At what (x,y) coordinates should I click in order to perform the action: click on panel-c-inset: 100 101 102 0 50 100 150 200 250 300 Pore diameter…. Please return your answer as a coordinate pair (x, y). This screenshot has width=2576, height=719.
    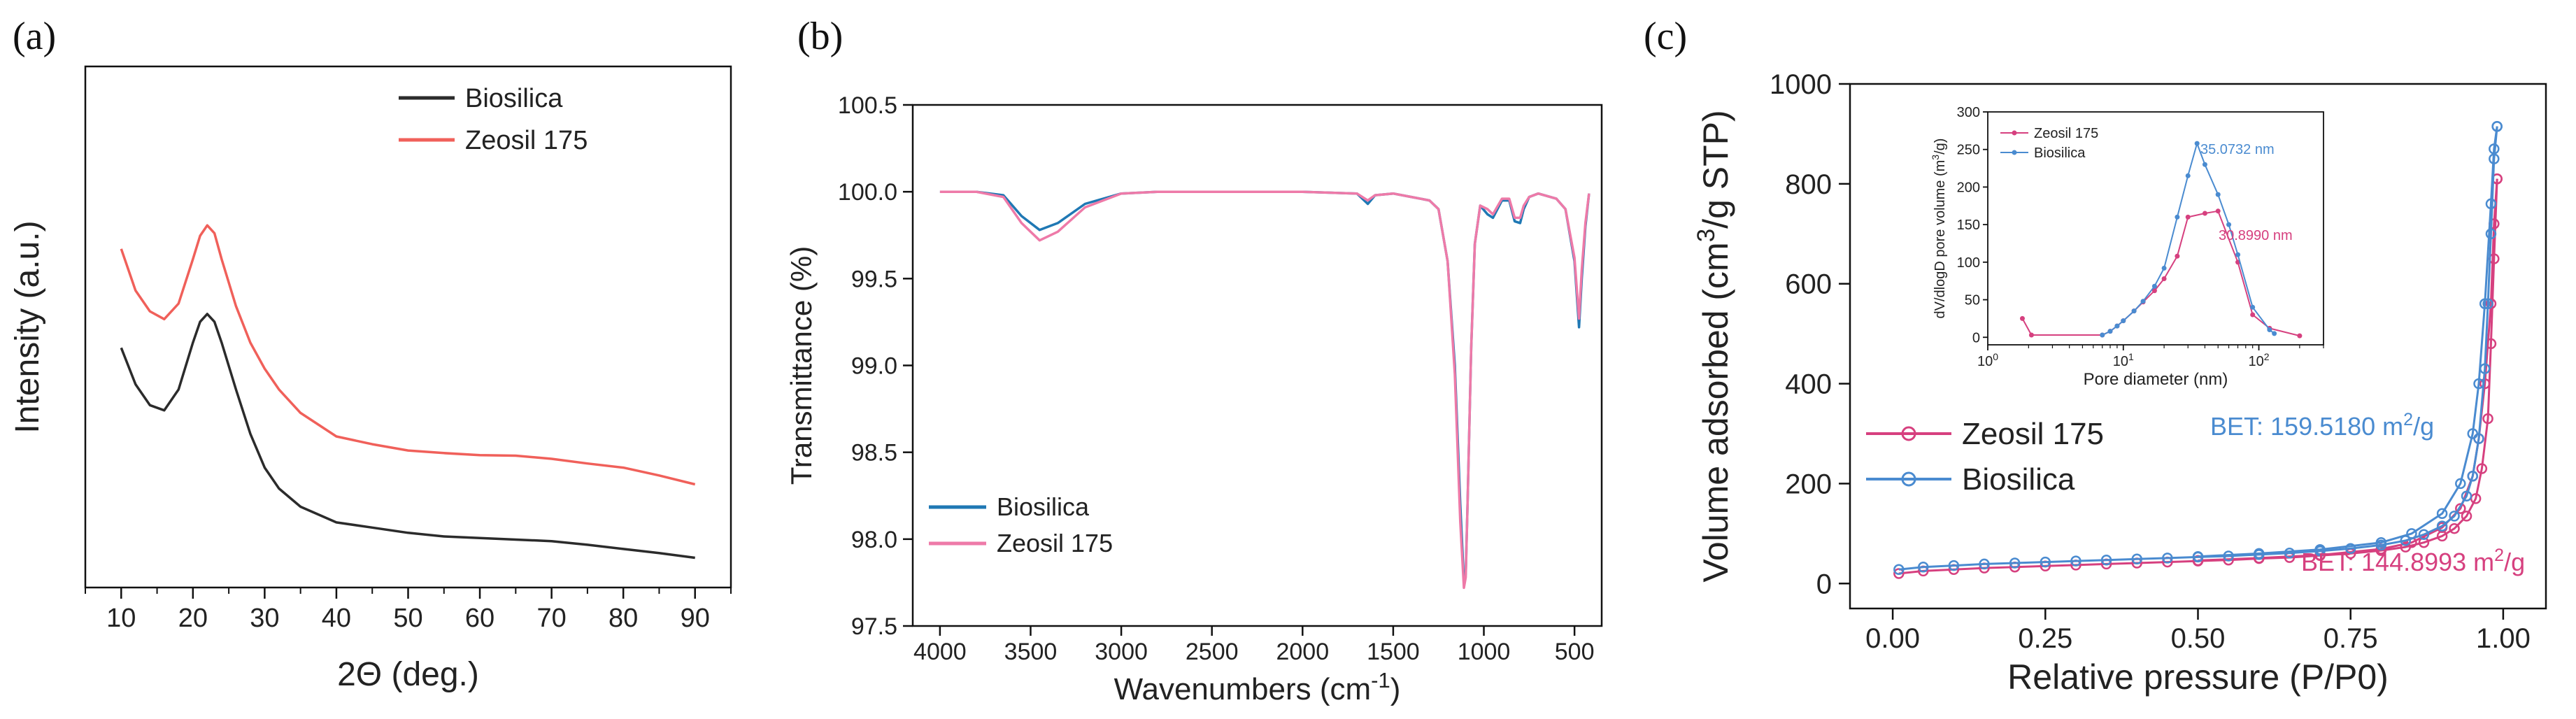
    Looking at the image, I should click on (2127, 247).